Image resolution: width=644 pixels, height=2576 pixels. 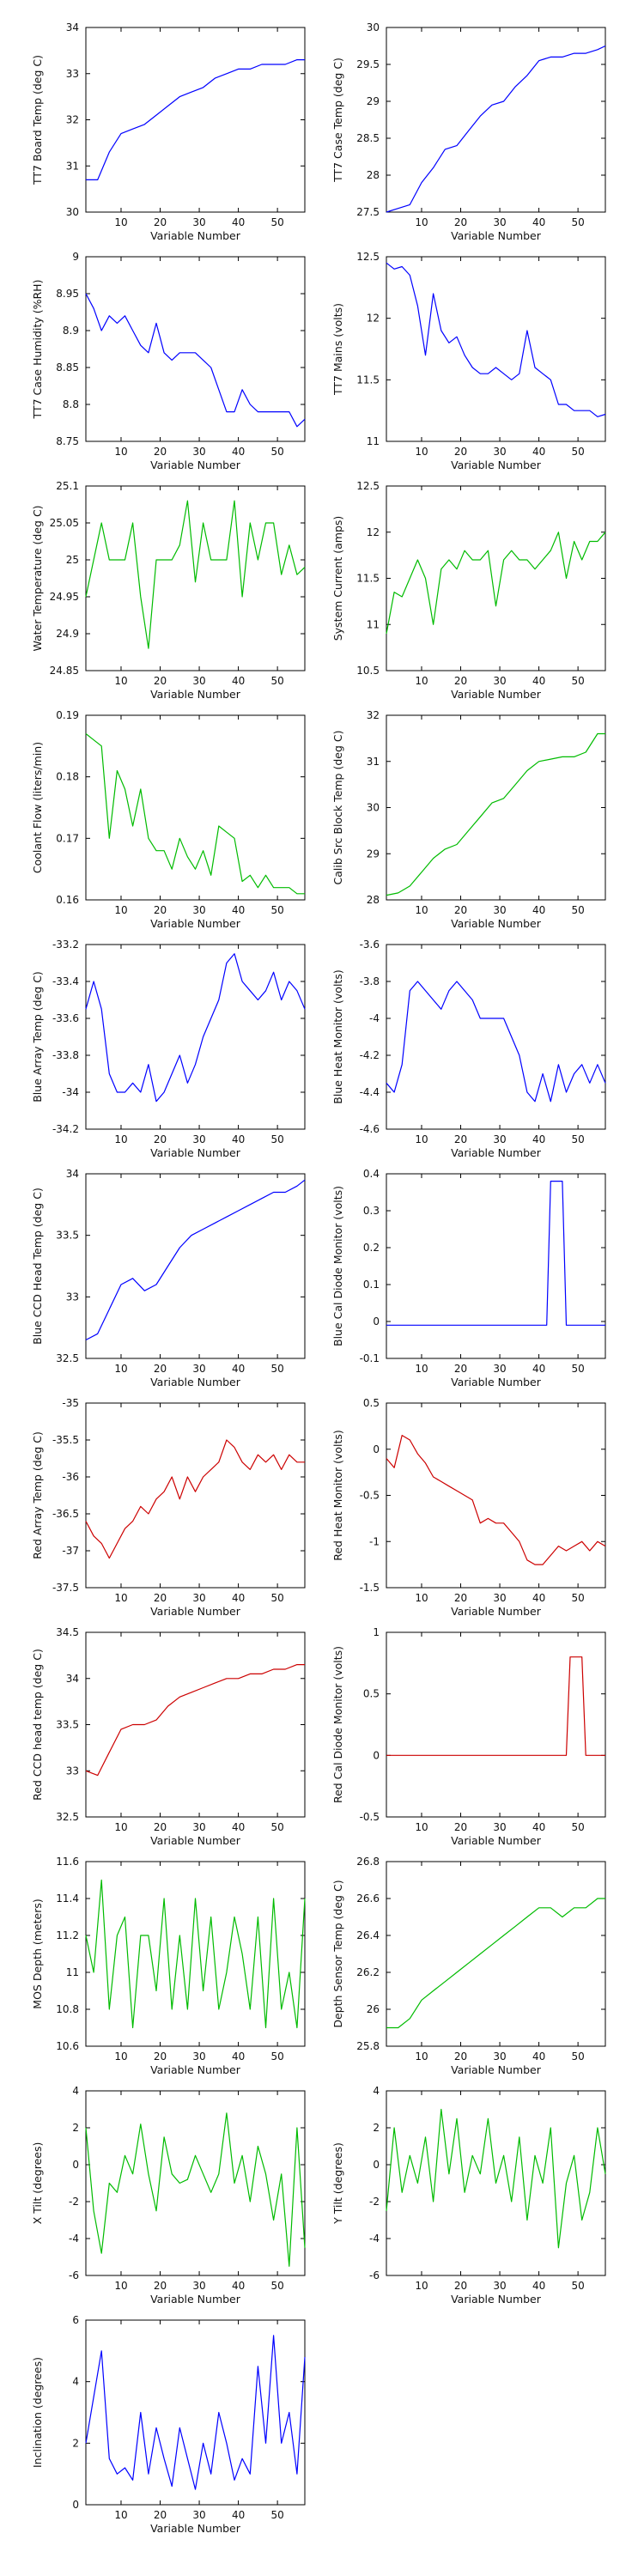 I want to click on y-tick-label: -4.6, so click(x=370, y=1129).